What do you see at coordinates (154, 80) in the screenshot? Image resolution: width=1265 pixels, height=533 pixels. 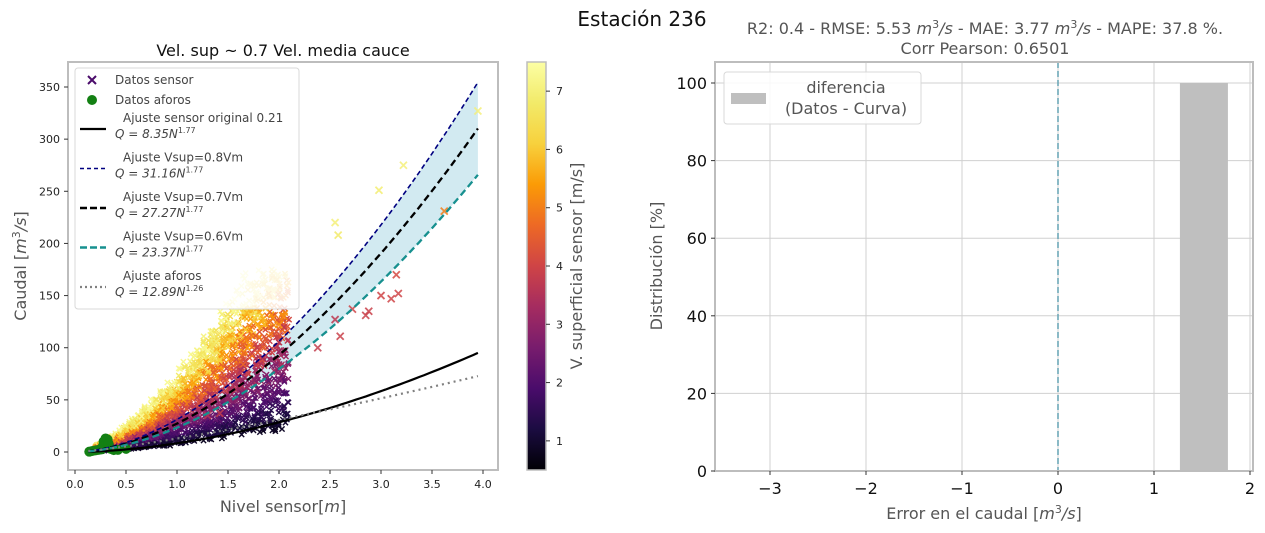 I see `legend-label: Datos sensor` at bounding box center [154, 80].